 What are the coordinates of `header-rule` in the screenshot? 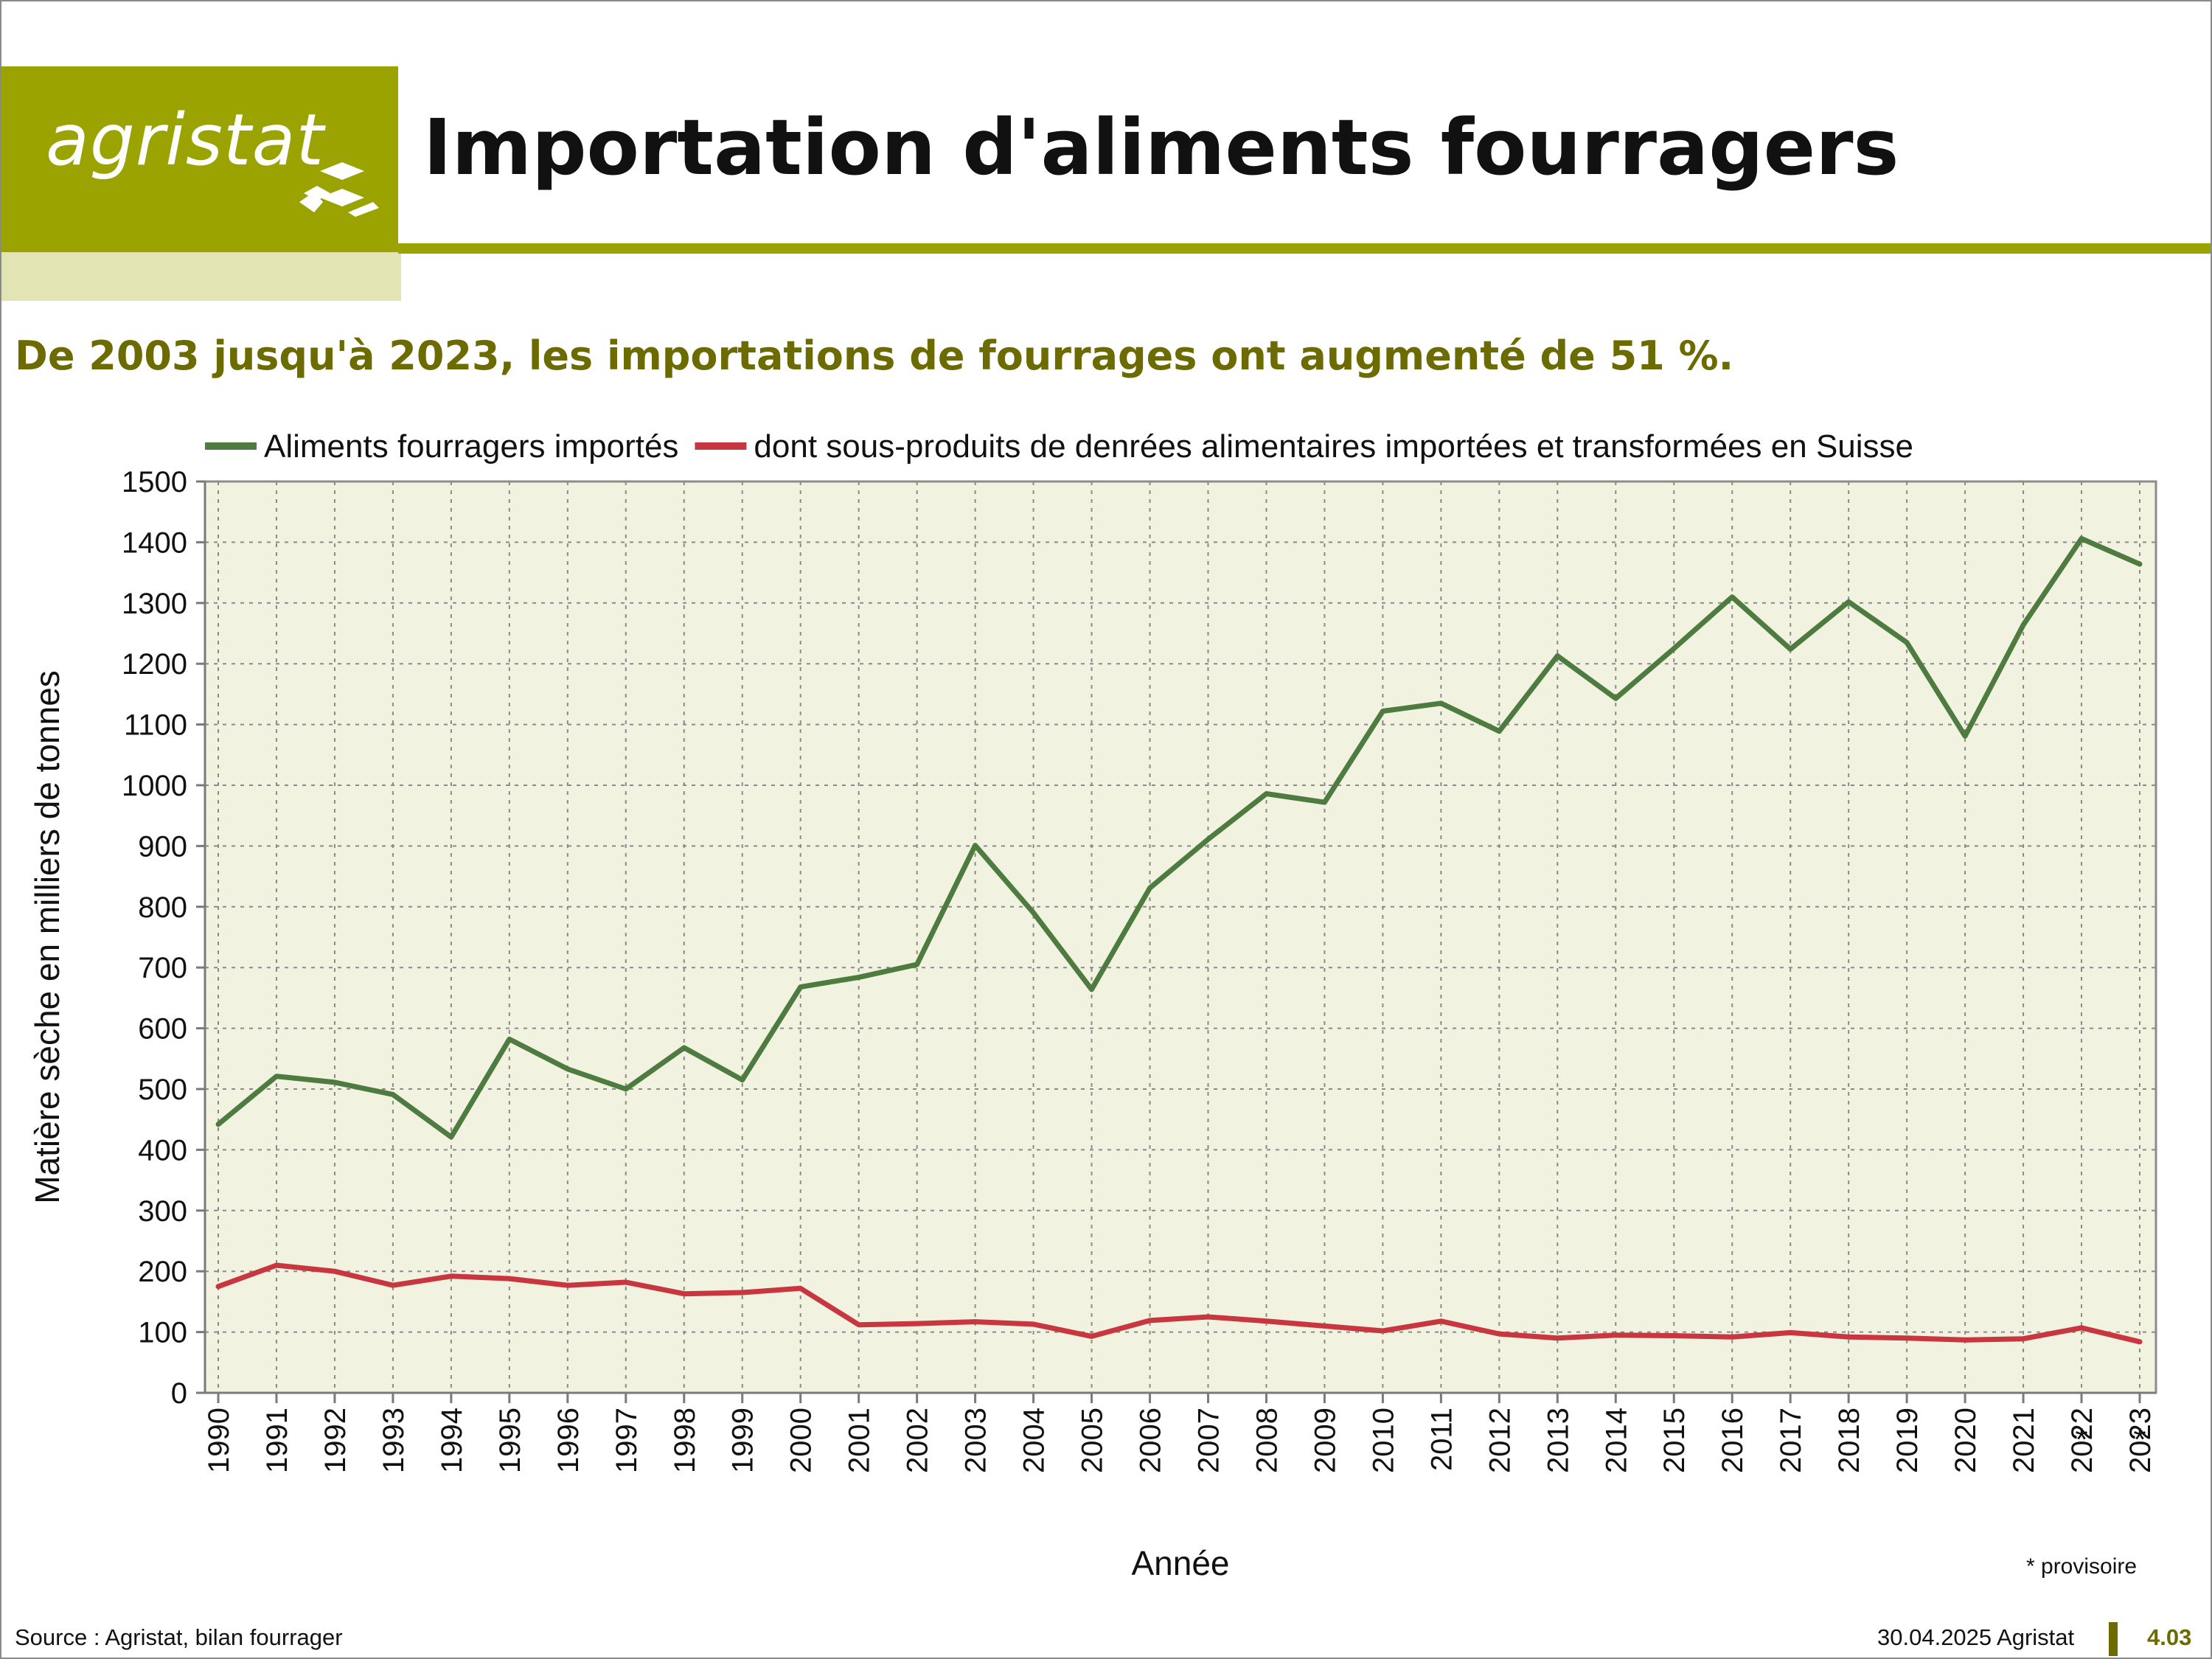 It's located at (1304, 248).